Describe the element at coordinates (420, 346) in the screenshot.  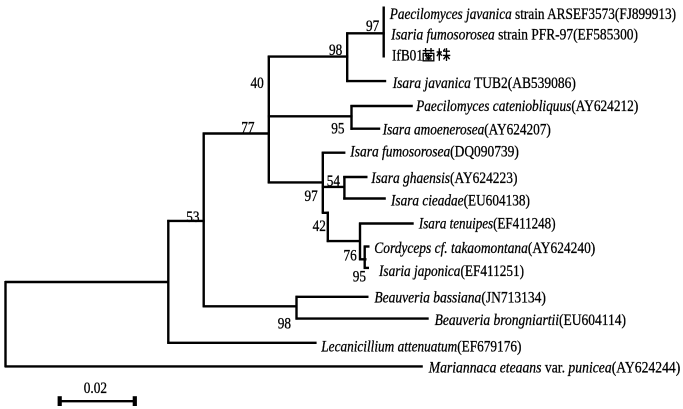
I see `svg-text:Lecanicillium attenuatum(EF679: Lecanicillium attenuatum(EF679176)` at that location.